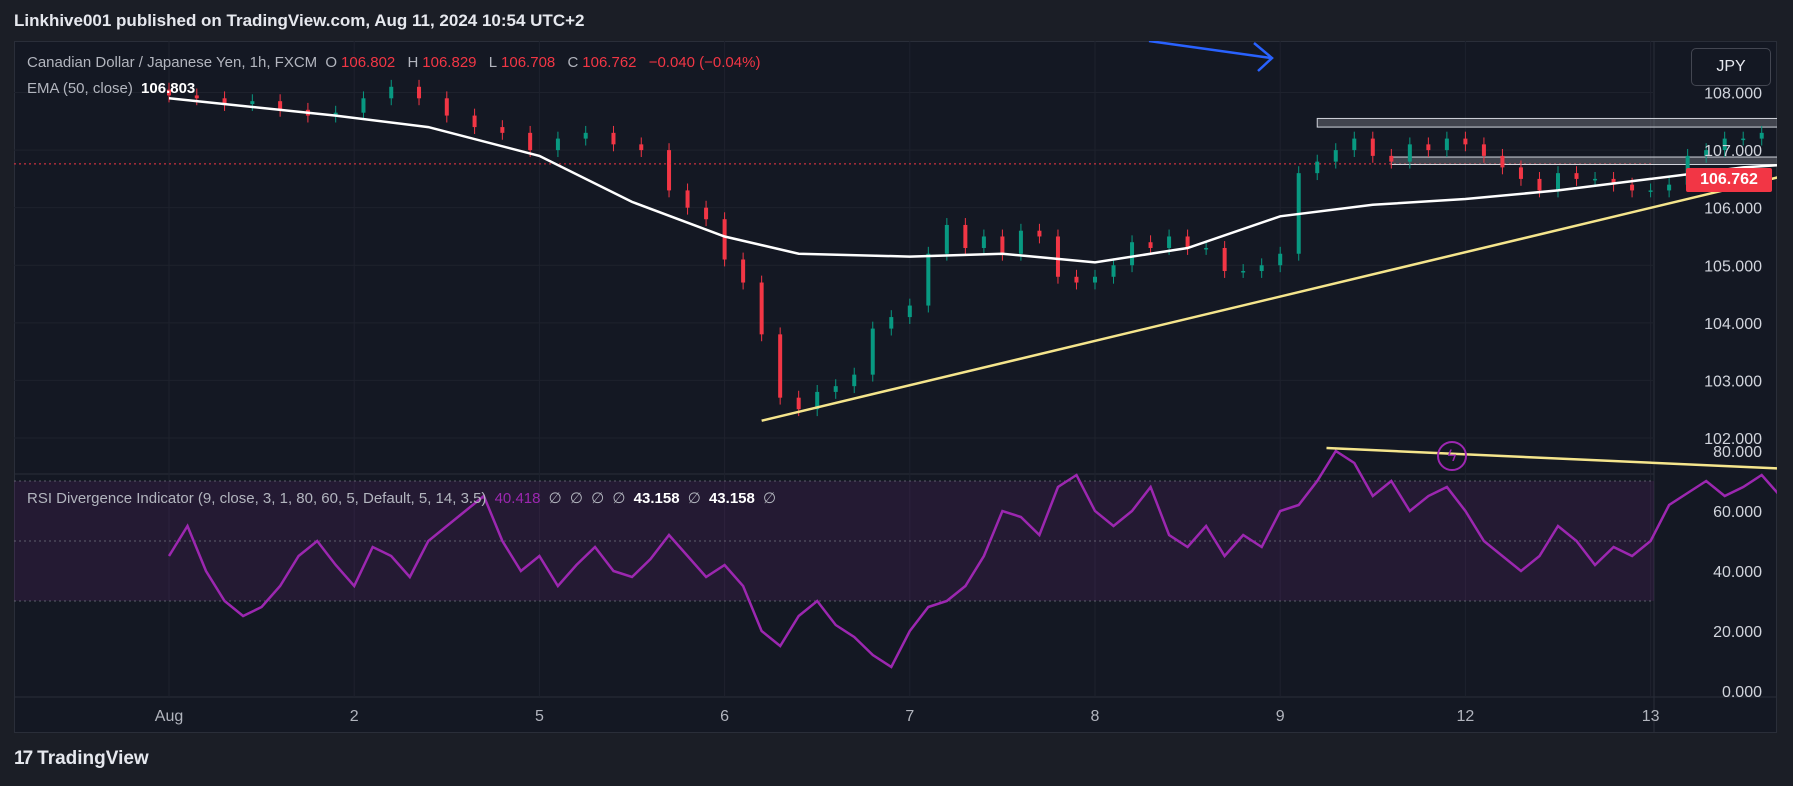 This screenshot has height=786, width=1793. Describe the element at coordinates (1733, 151) in the screenshot. I see `price-tick-label: 107.000` at that location.